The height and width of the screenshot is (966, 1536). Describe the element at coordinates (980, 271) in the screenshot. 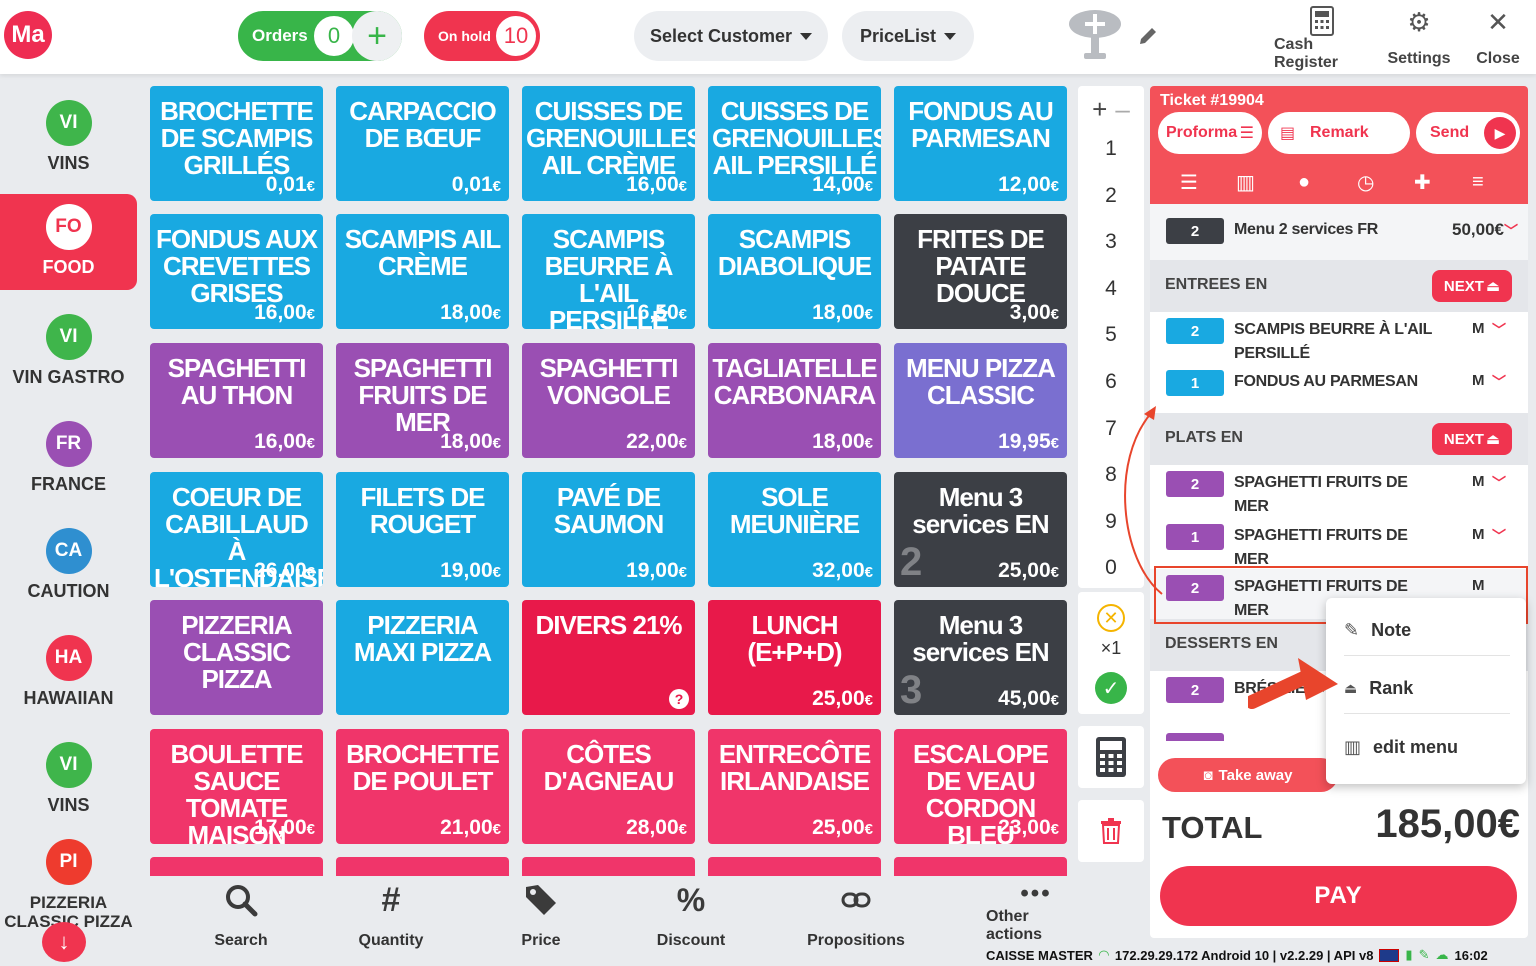

I see `product-tile: FRITES DE PATATE DOUCE 3,00€` at that location.